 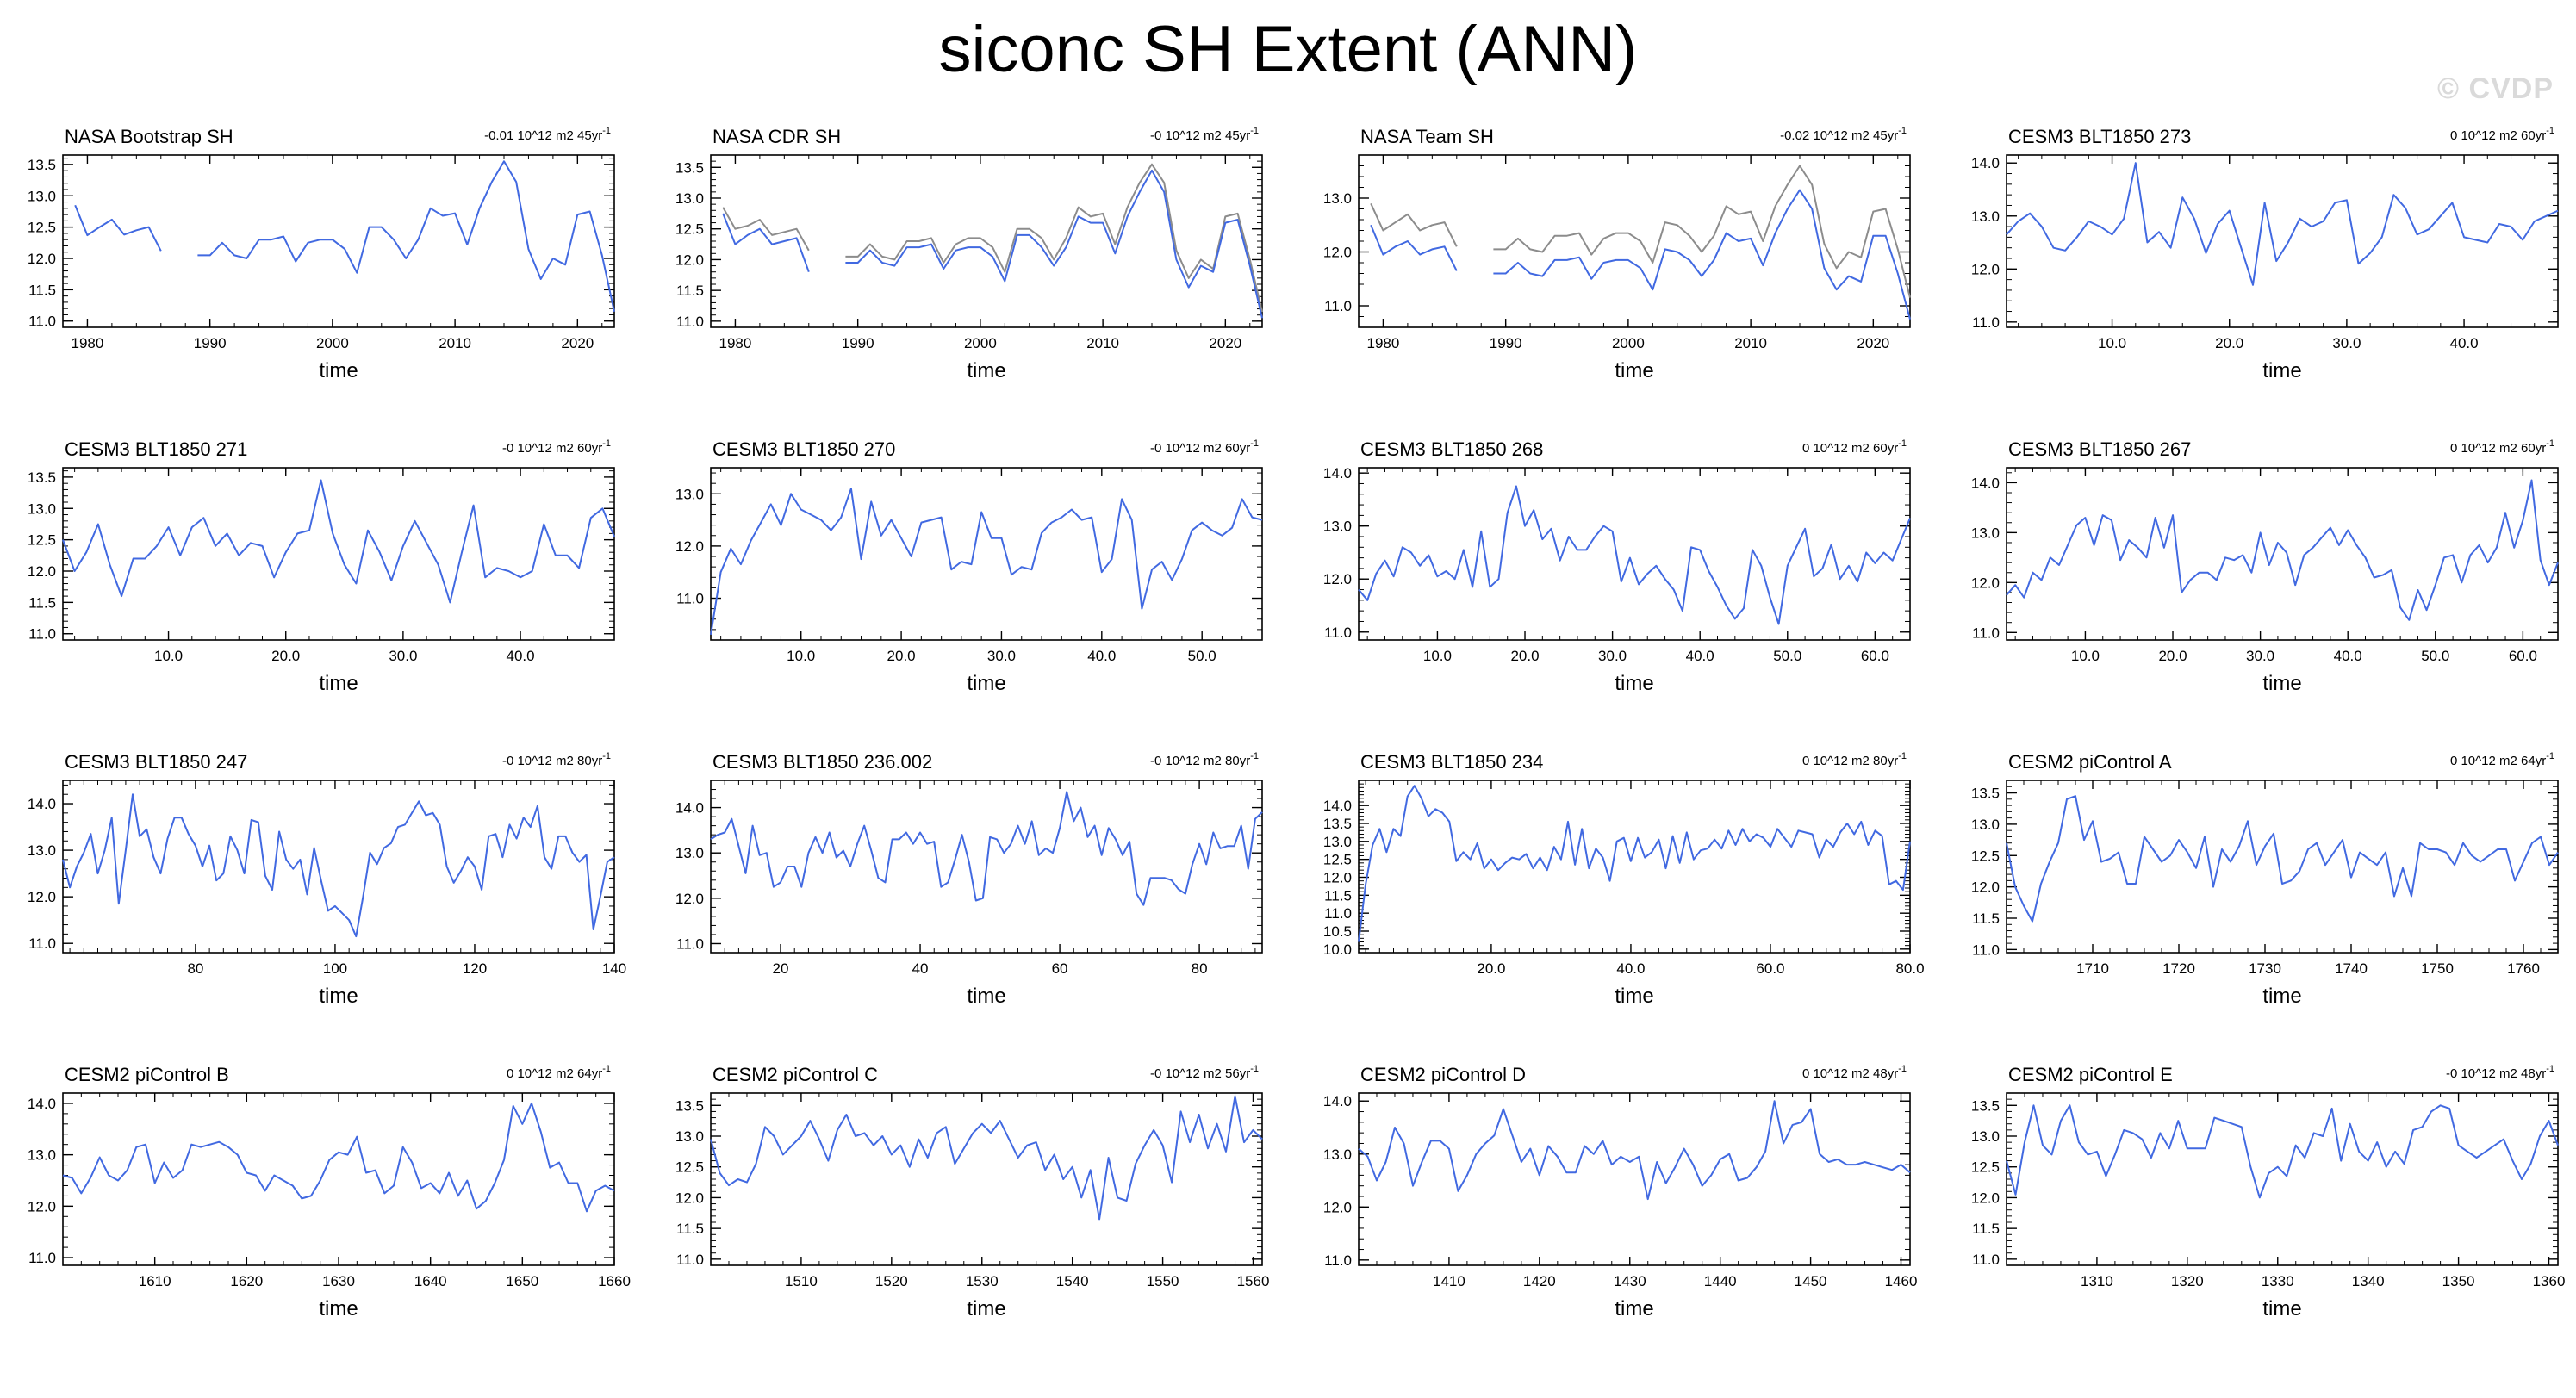 I want to click on x-tick-label: 1980, so click(x=1384, y=343).